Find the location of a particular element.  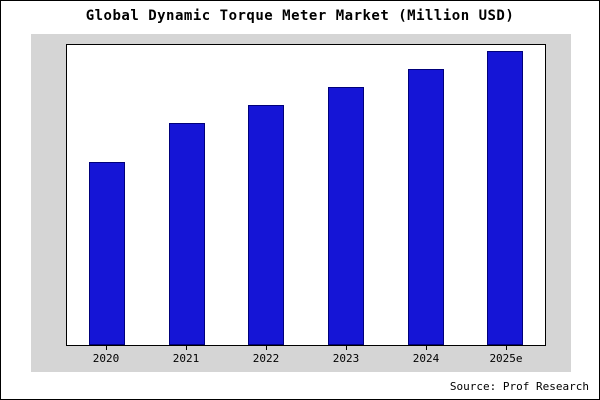

bar-slot-2022 is located at coordinates (266, 195).